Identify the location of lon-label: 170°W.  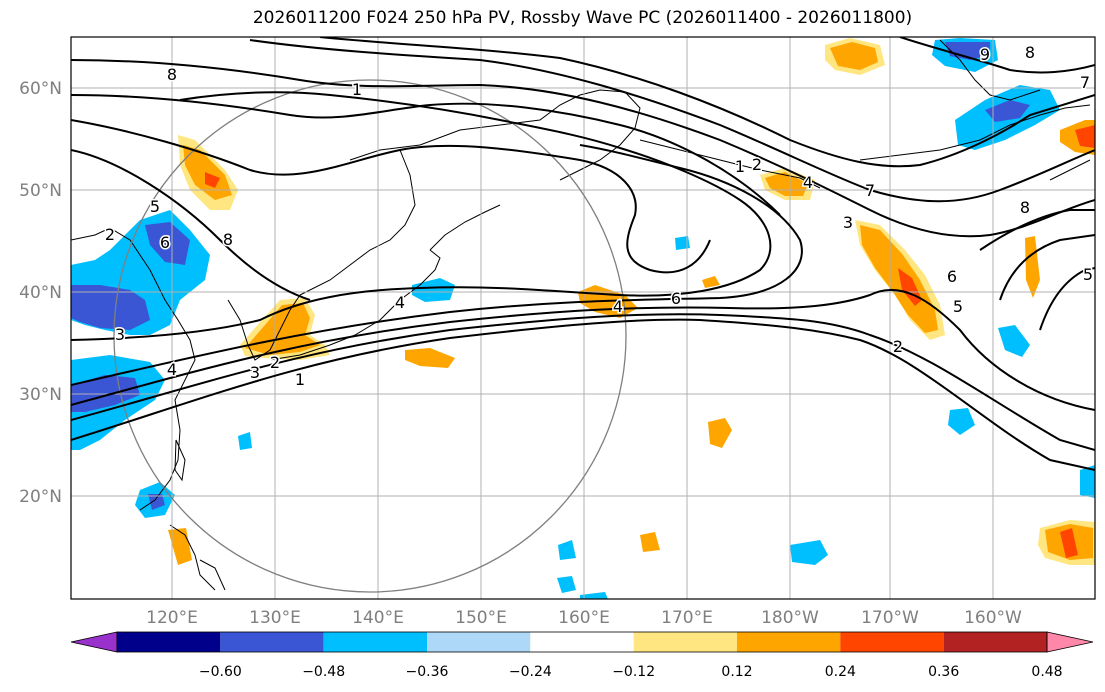
(890, 618).